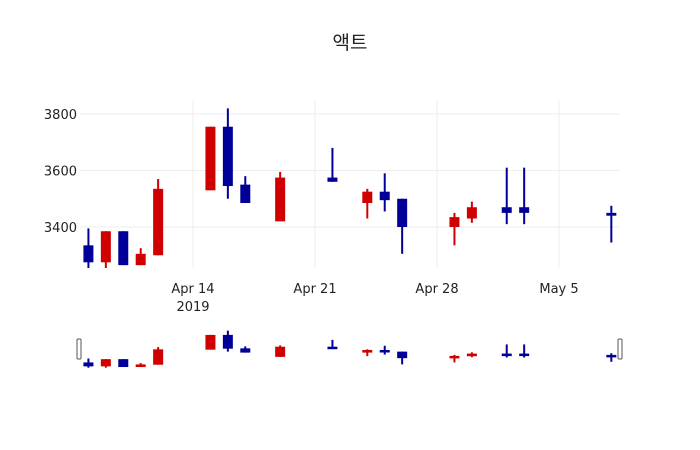 The width and height of the screenshot is (700, 450). I want to click on range-slider-left-handle, so click(79, 349).